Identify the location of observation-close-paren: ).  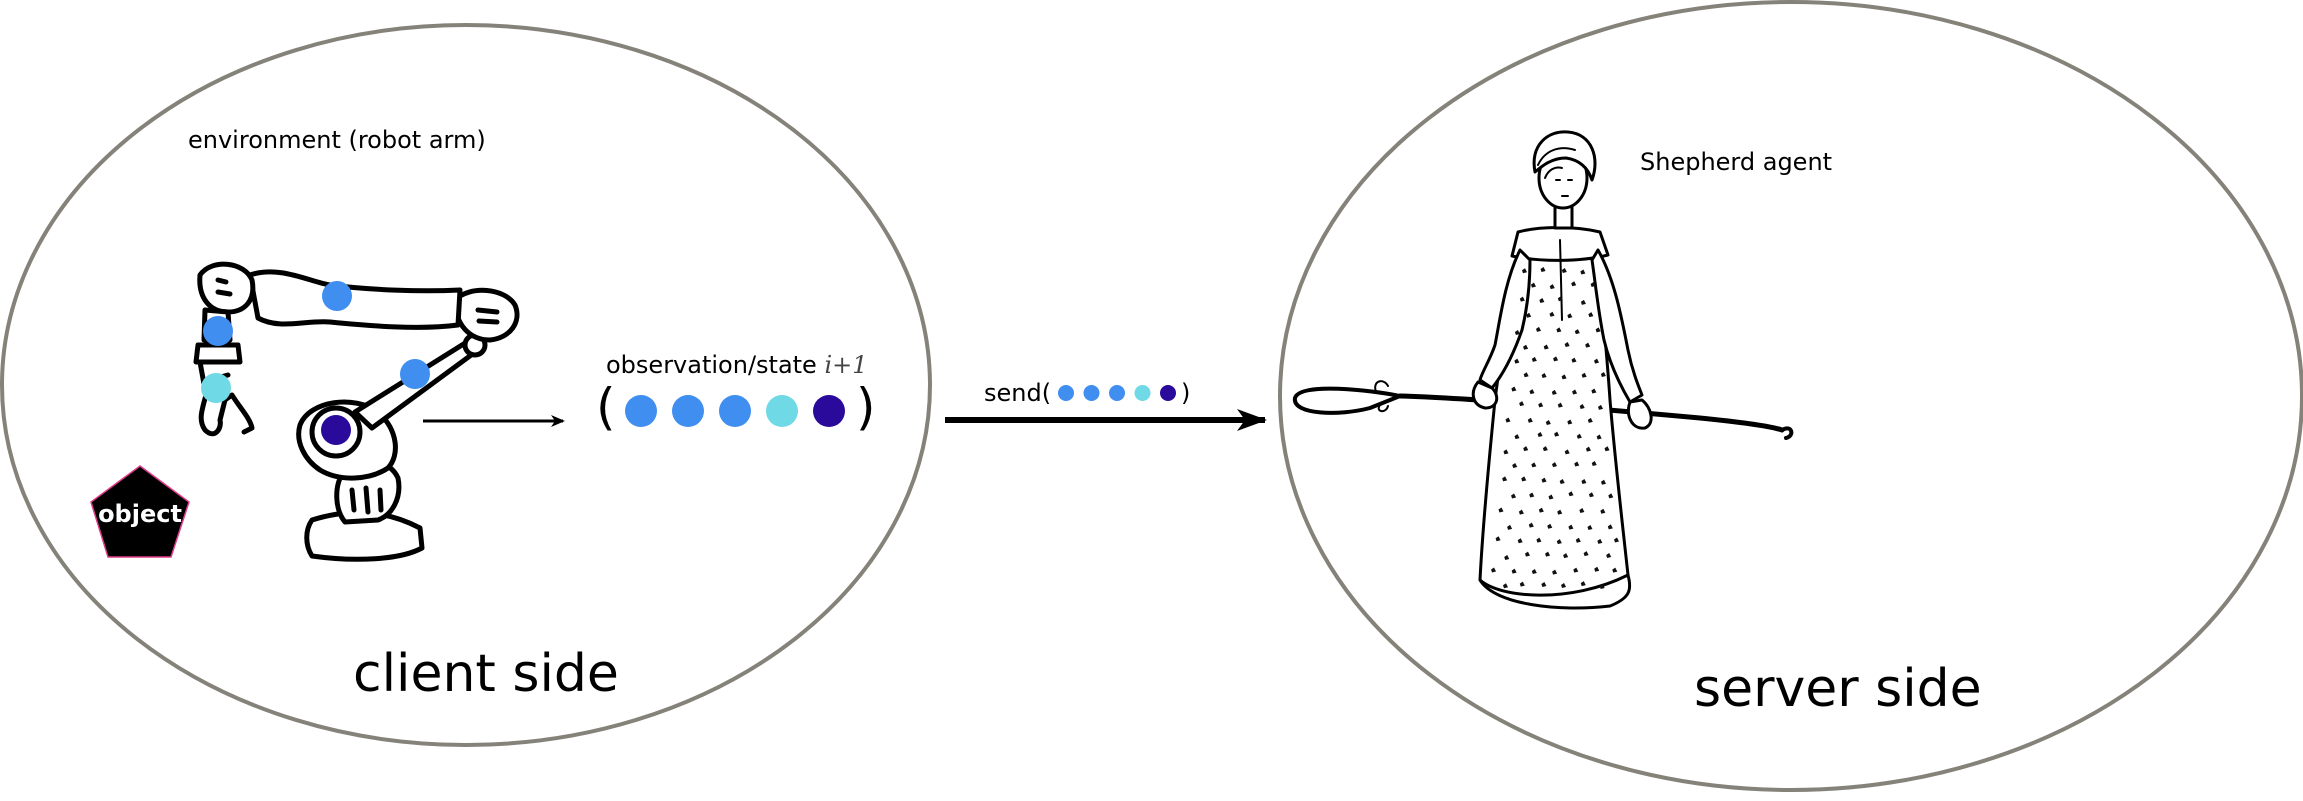
(866, 407).